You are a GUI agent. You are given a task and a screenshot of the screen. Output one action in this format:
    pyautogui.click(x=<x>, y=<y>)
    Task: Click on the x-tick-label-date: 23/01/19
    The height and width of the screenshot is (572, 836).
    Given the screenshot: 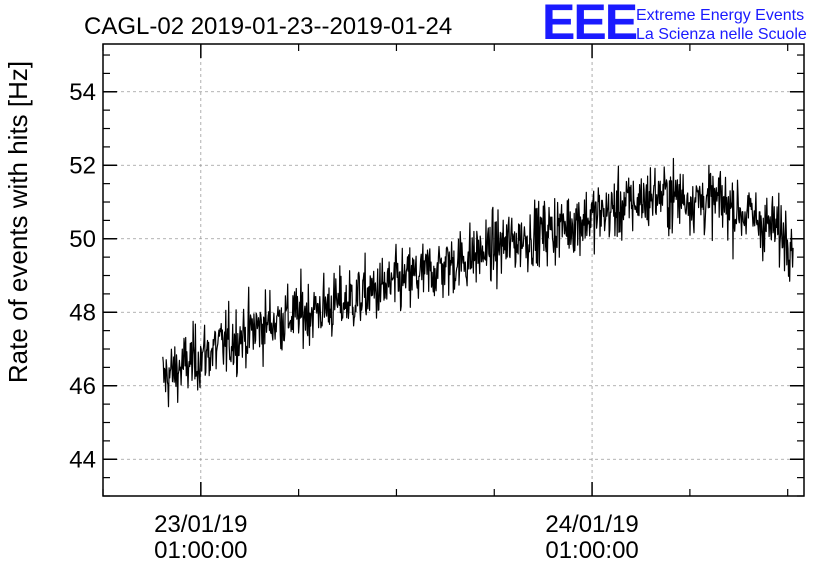 What is the action you would take?
    pyautogui.click(x=200, y=524)
    